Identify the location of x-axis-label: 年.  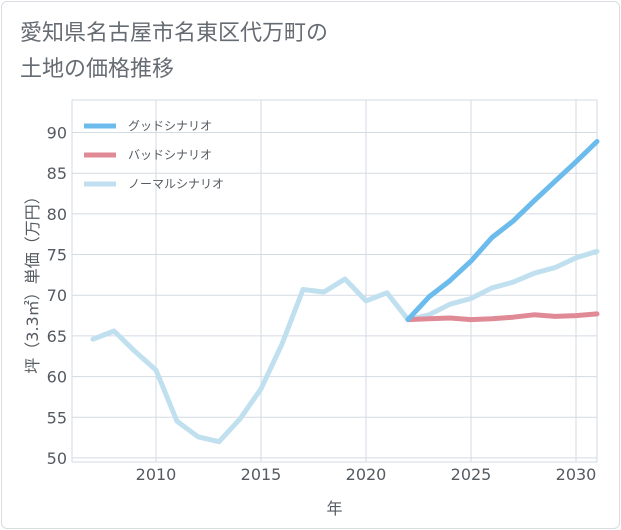
(334, 508).